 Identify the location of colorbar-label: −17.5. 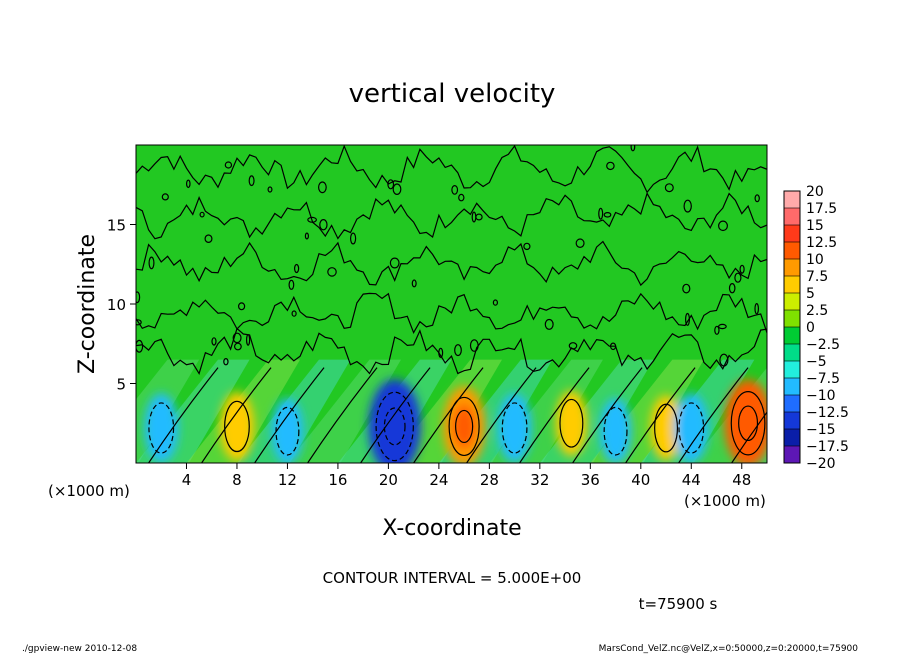
(827, 447).